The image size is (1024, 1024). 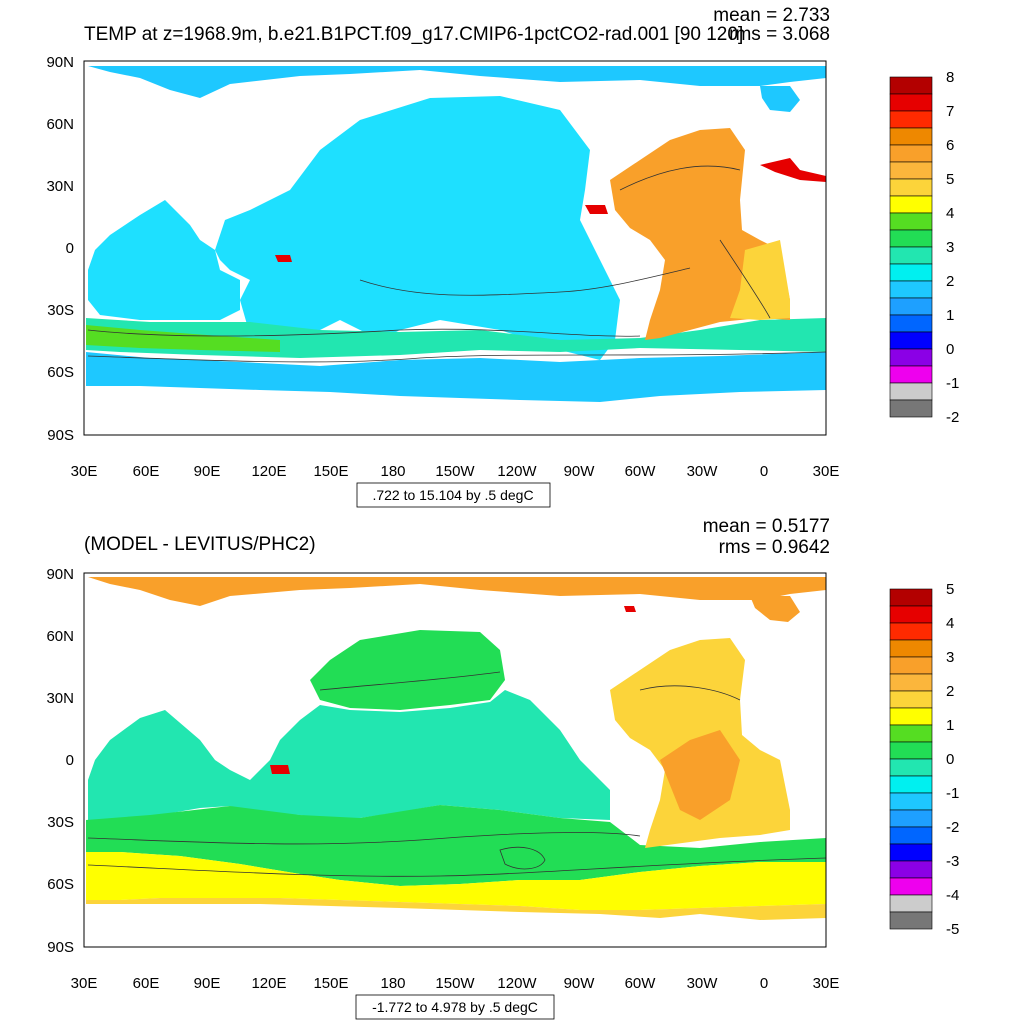 What do you see at coordinates (952, 929) in the screenshot?
I see `colorbar-label: -5` at bounding box center [952, 929].